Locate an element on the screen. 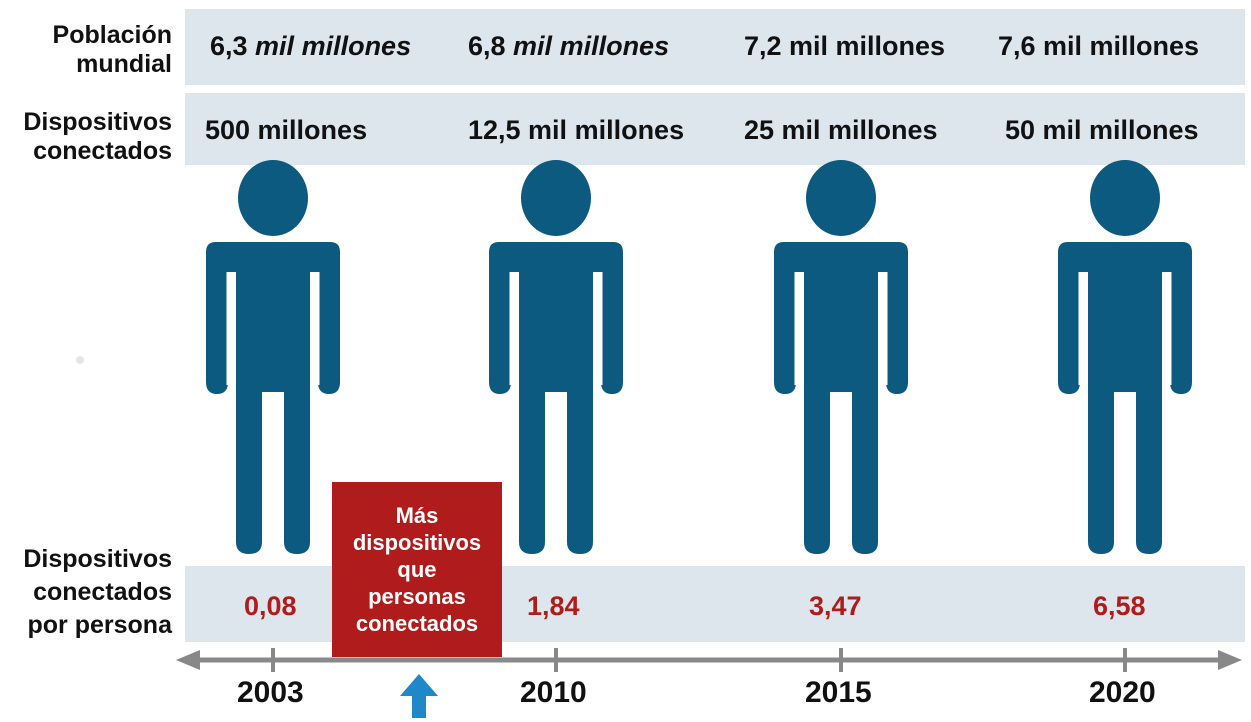 The image size is (1251, 722). devices-2010: 12,5 mil millones is located at coordinates (576, 130).